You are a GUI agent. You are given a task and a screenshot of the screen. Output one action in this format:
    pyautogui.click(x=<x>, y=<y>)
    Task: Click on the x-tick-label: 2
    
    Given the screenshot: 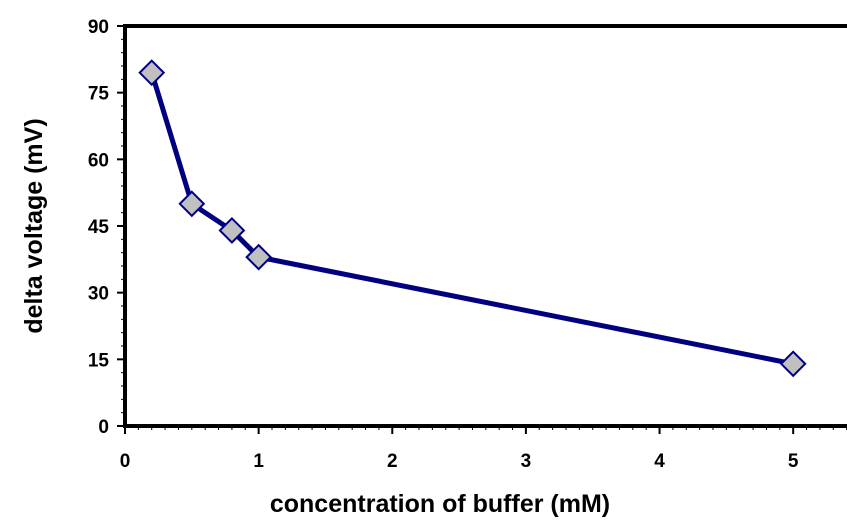 What is the action you would take?
    pyautogui.click(x=392, y=461)
    